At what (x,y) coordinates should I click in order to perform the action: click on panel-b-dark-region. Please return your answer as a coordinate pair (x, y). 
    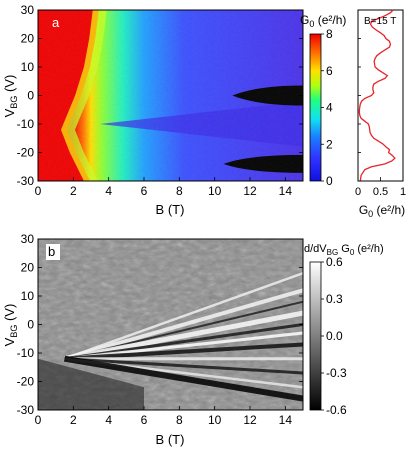
    Looking at the image, I should click on (91, 384).